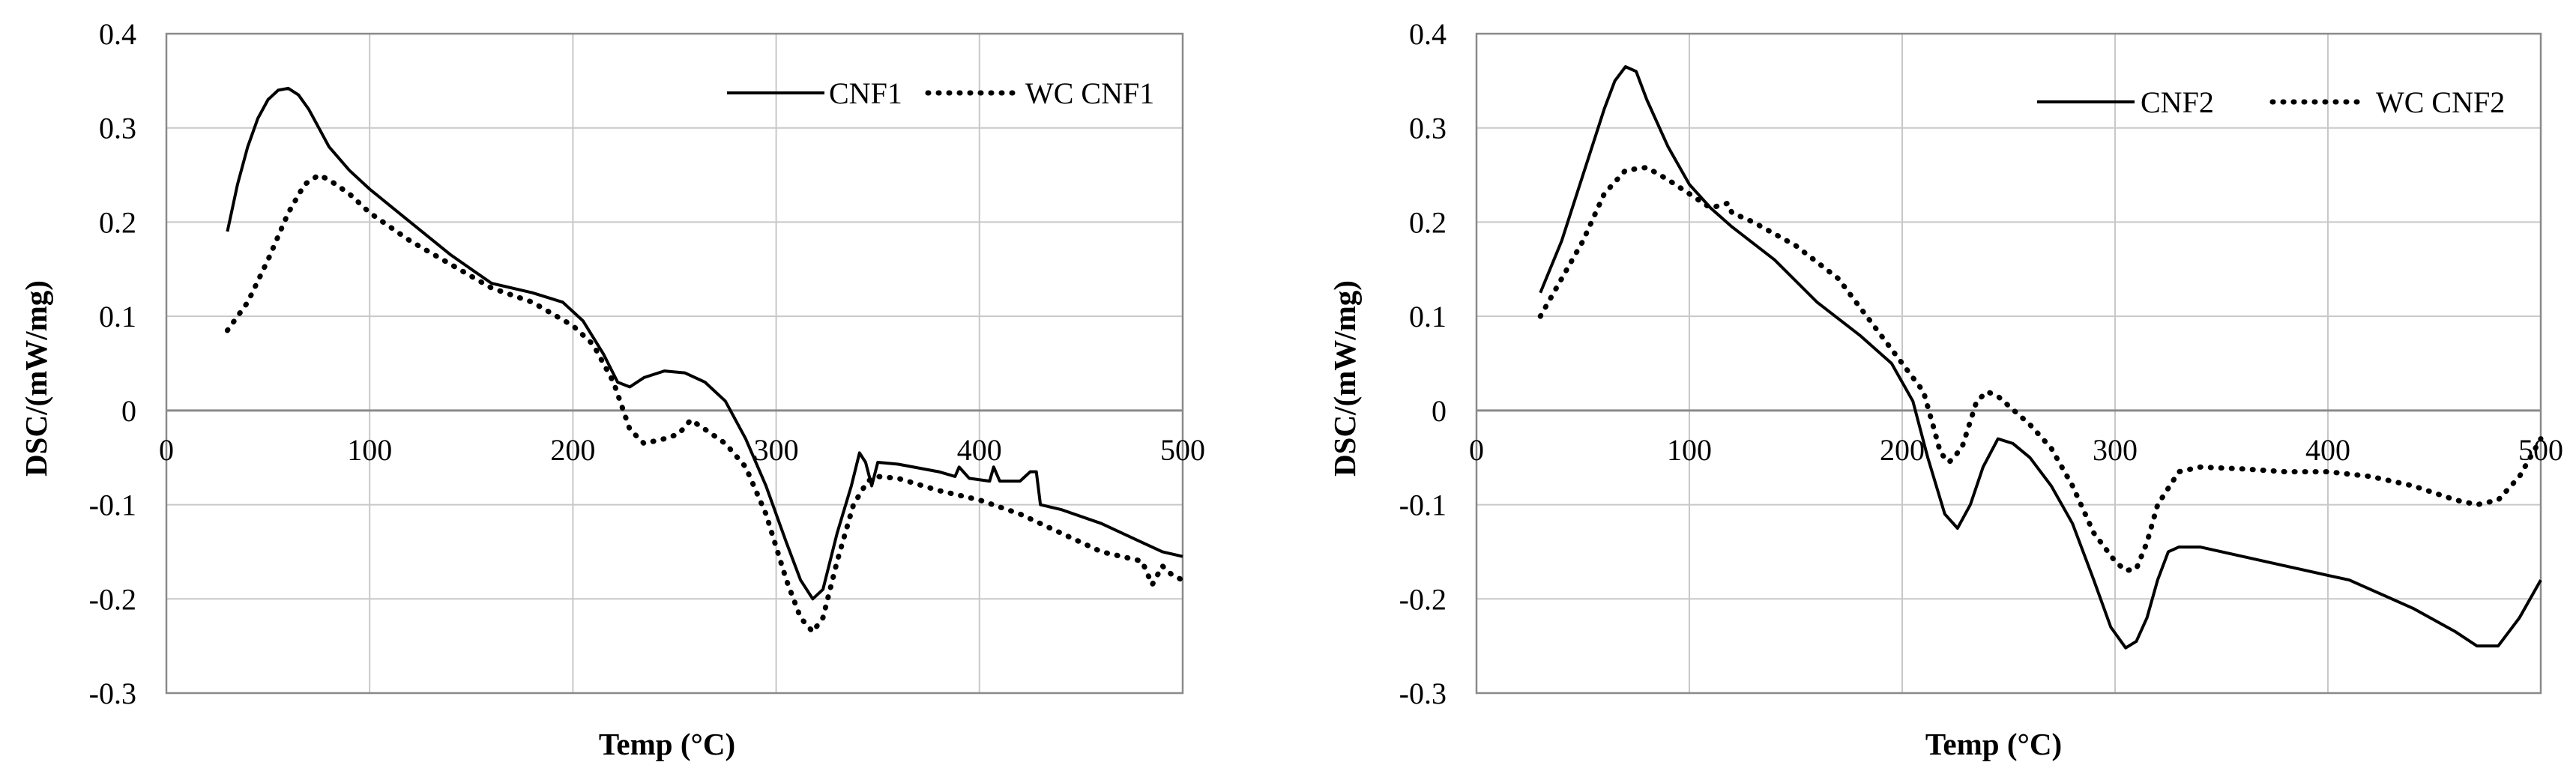  I want to click on legend: CNF2 WC CNF2, so click(2271, 102).